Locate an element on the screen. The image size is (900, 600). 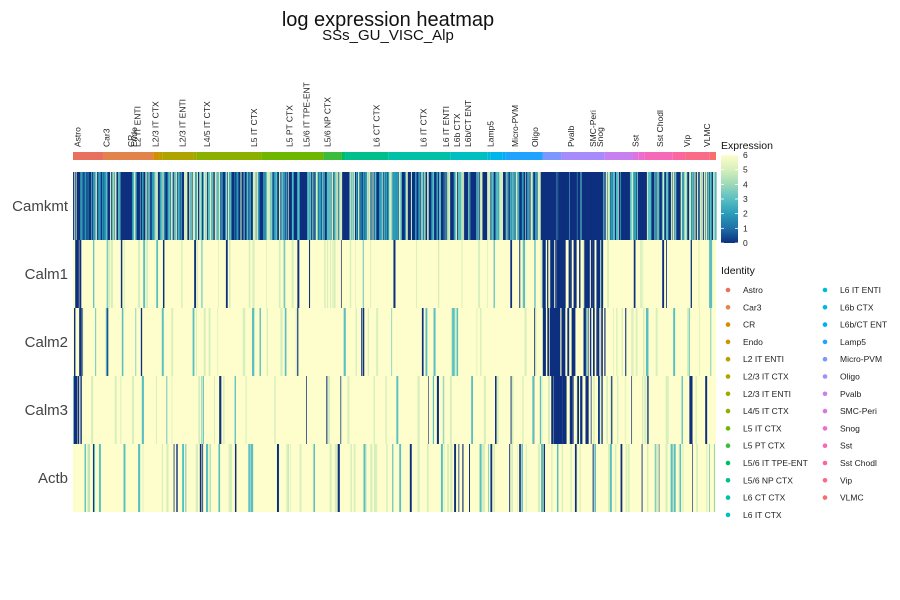
heatmap-row-bg is located at coordinates (394, 342).